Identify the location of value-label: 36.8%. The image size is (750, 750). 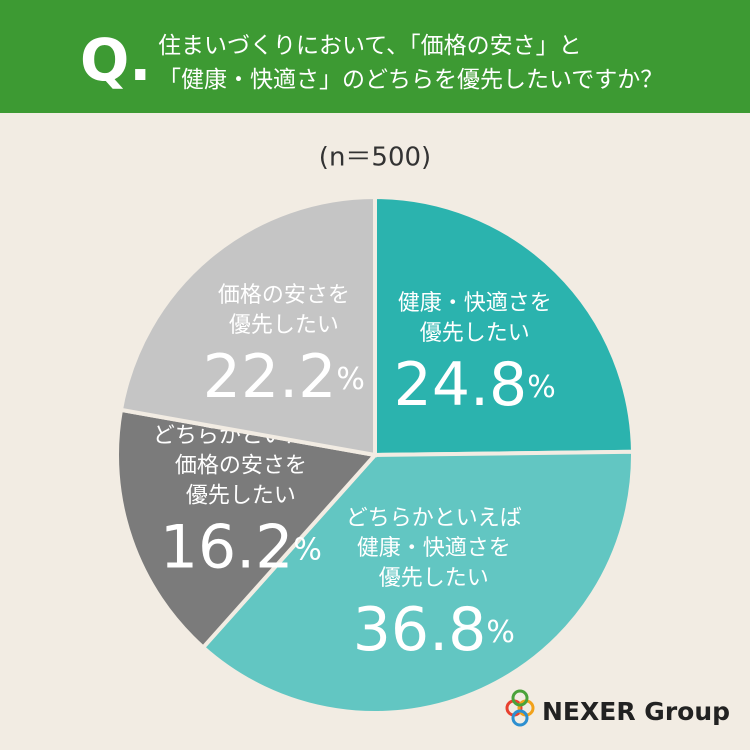
(434, 630).